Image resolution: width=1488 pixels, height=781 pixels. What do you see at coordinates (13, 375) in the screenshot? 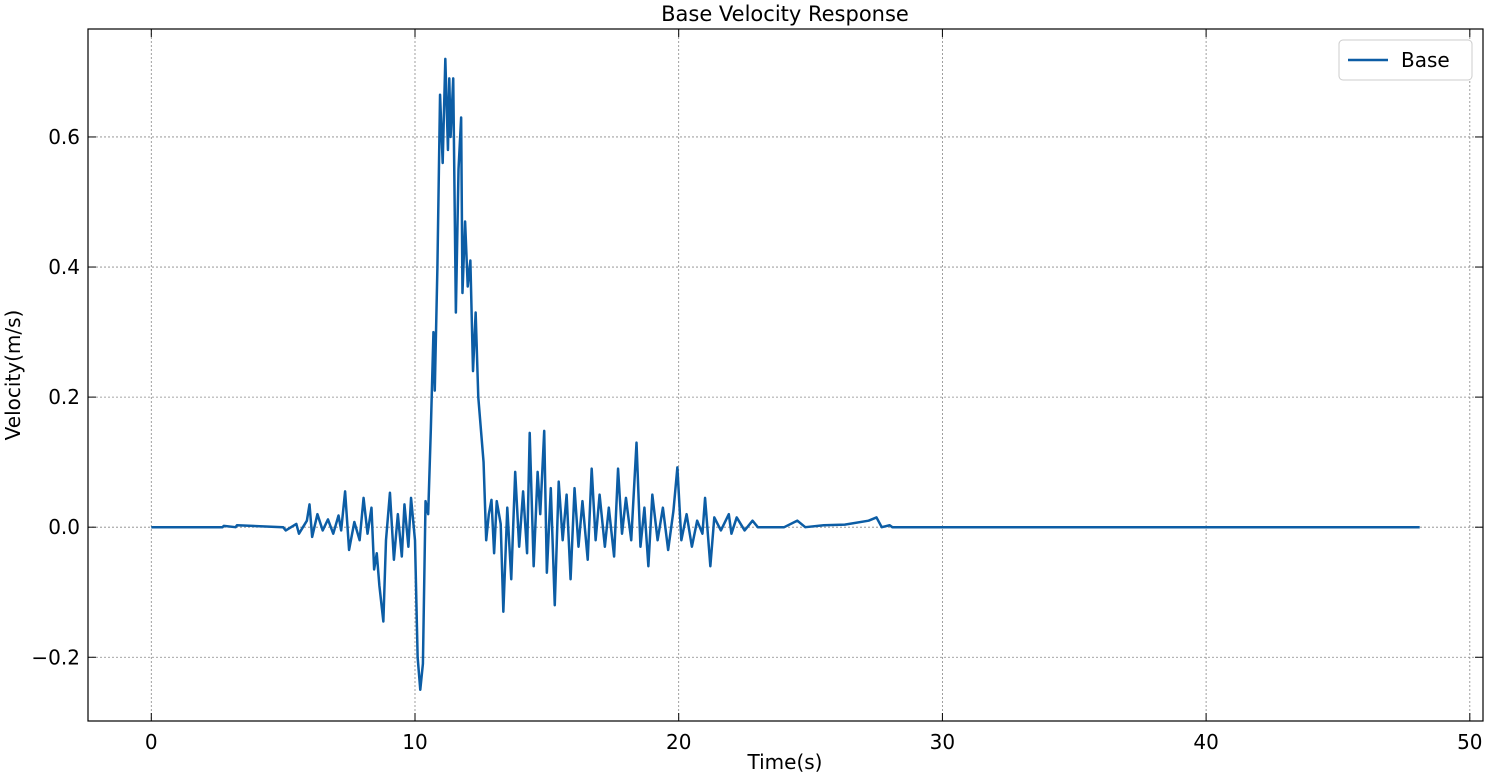
I see `y-axis-label: Velocity(m/s)` at bounding box center [13, 375].